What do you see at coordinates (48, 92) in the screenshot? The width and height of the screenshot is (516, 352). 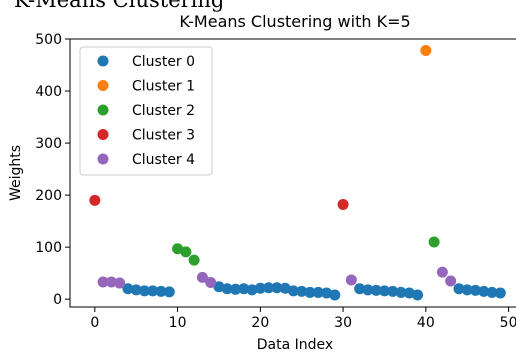 I see `y-tick-label: 400` at bounding box center [48, 92].